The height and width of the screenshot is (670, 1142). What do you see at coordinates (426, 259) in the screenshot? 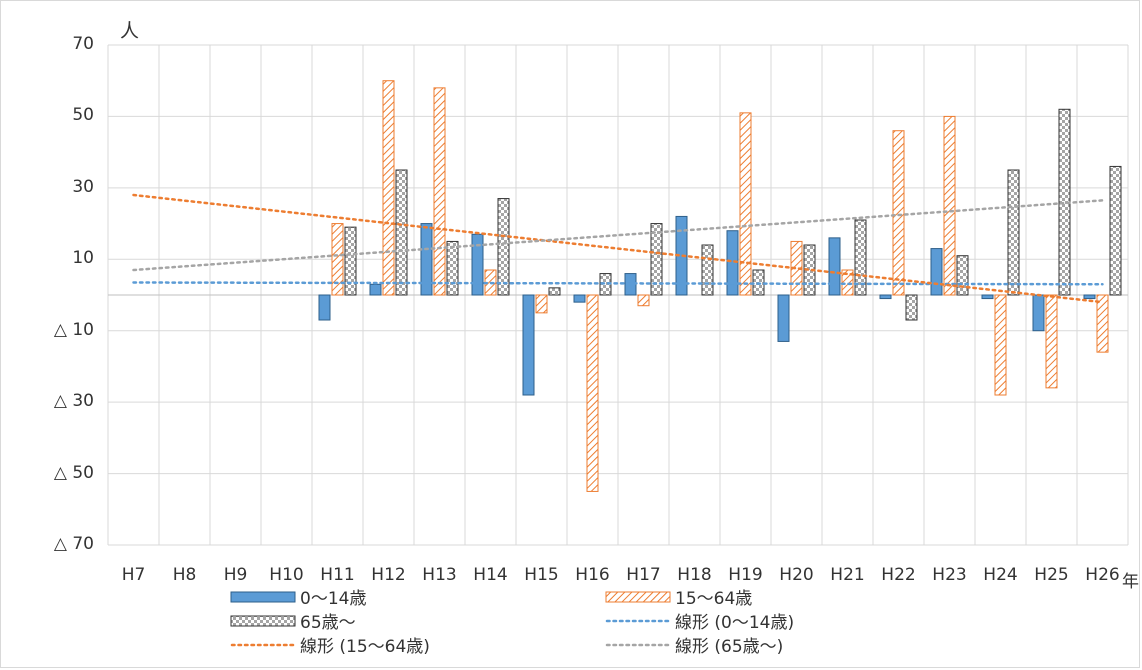
I see `bar-0～14歳-H13` at bounding box center [426, 259].